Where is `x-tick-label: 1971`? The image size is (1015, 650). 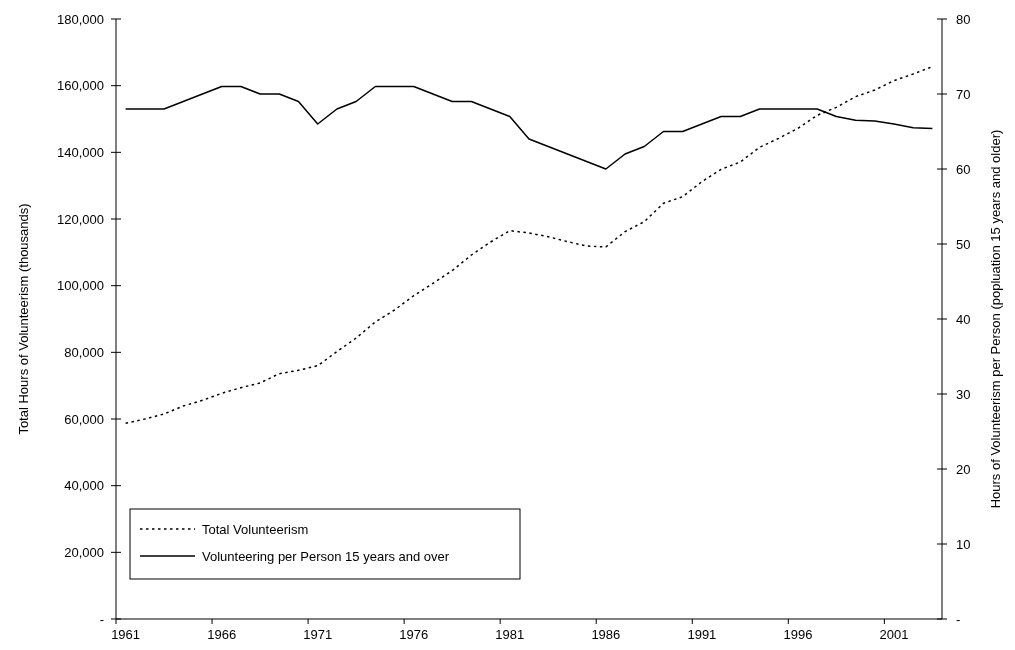 x-tick-label: 1971 is located at coordinates (318, 634).